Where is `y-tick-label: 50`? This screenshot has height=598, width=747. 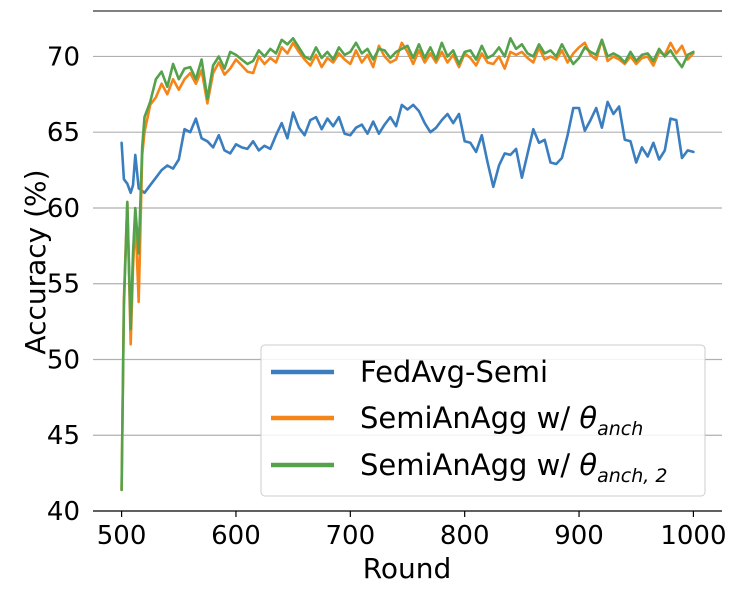 y-tick-label: 50 is located at coordinates (63, 360).